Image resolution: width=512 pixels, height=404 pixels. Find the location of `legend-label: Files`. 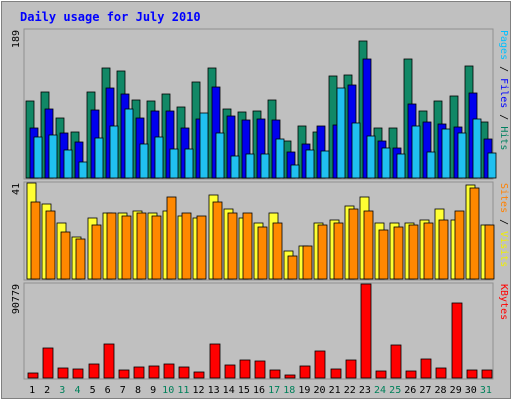

legend-label: Files is located at coordinates (503, 93).